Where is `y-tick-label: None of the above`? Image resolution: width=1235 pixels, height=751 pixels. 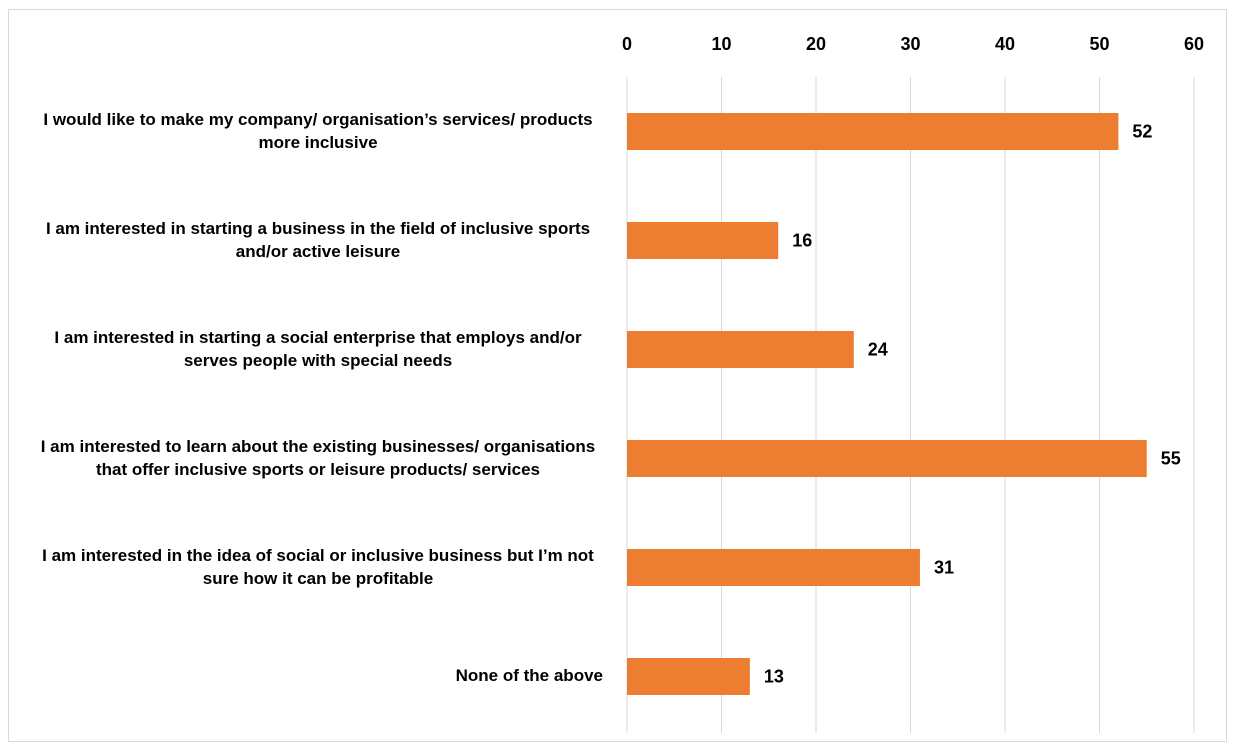 y-tick-label: None of the above is located at coordinates (318, 676).